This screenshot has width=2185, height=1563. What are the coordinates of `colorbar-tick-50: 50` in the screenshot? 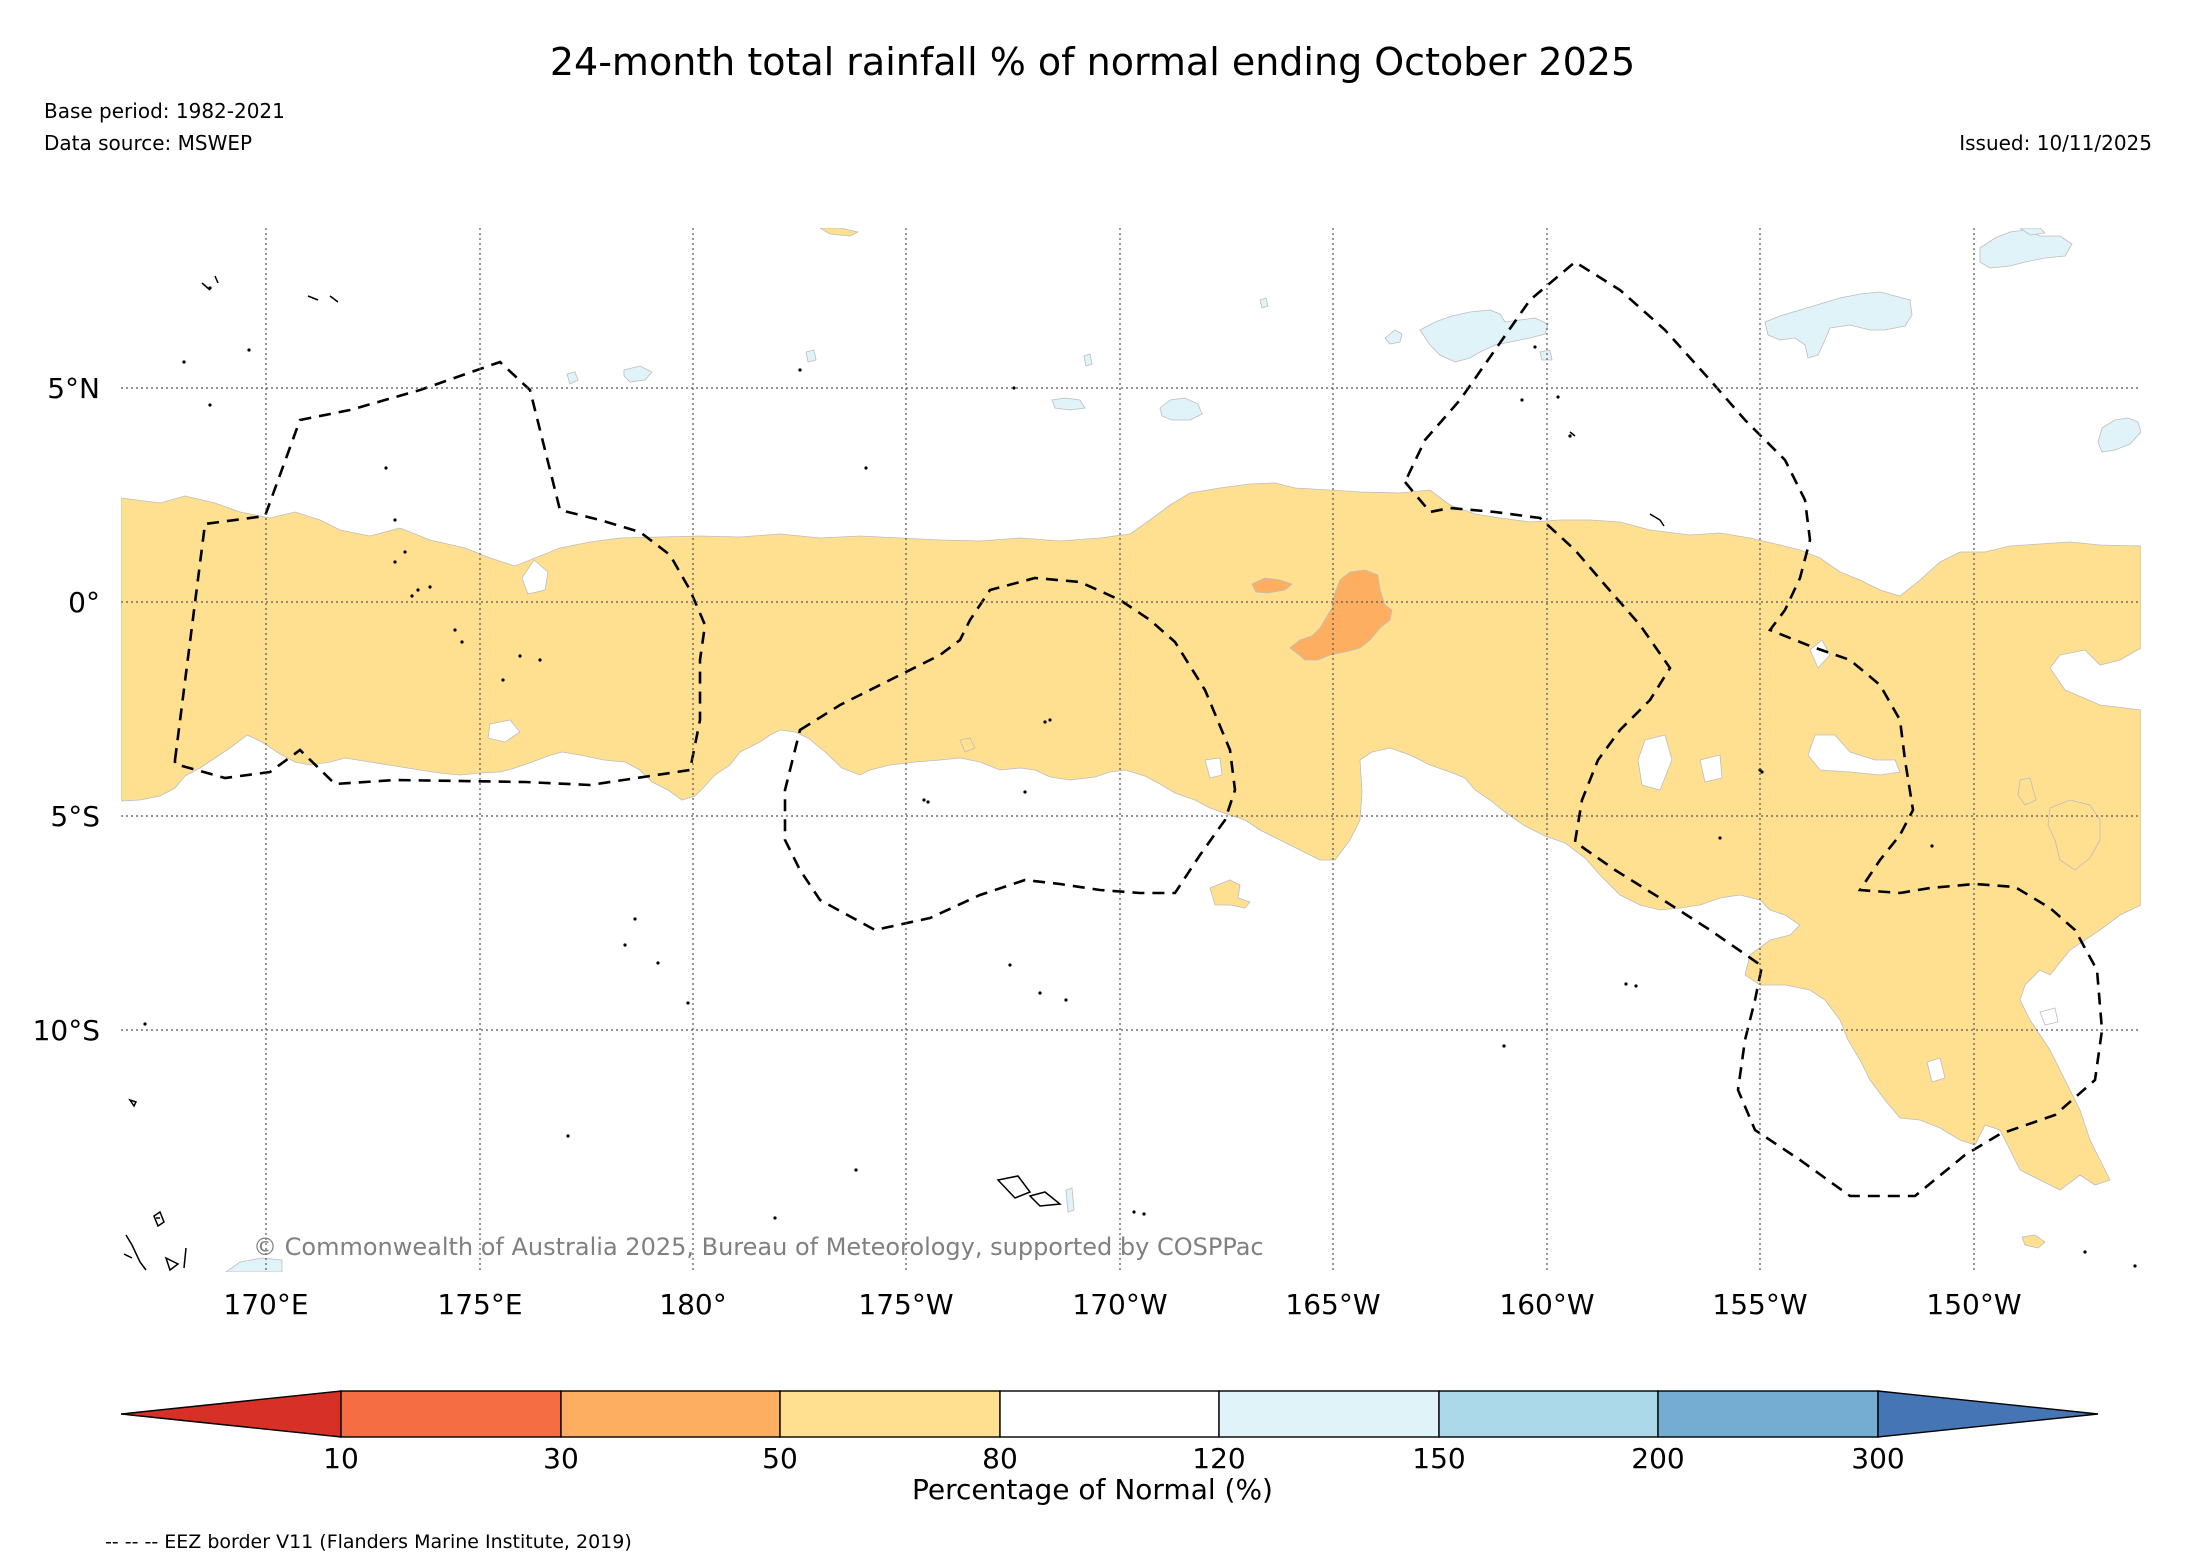 It's located at (780, 1458).